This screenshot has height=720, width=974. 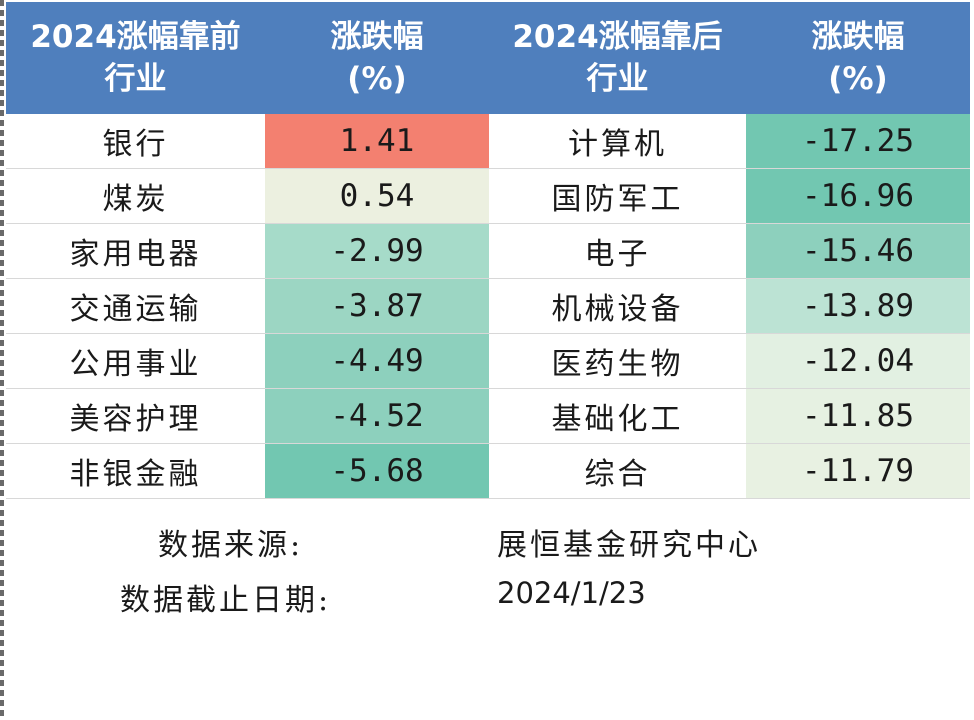 I want to click on top-industry-name: 家用电器, so click(x=135, y=251).